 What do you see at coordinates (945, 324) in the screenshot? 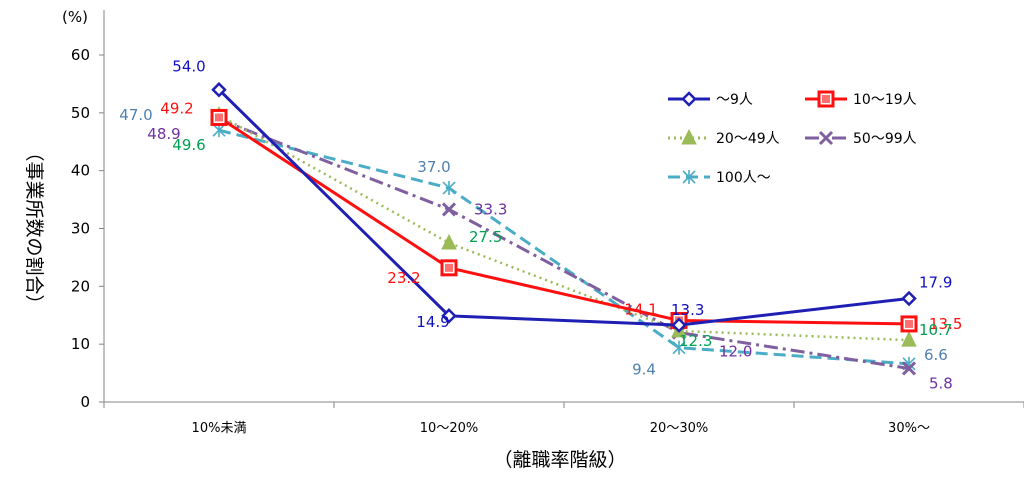
I see `data-label: 13.5` at bounding box center [945, 324].